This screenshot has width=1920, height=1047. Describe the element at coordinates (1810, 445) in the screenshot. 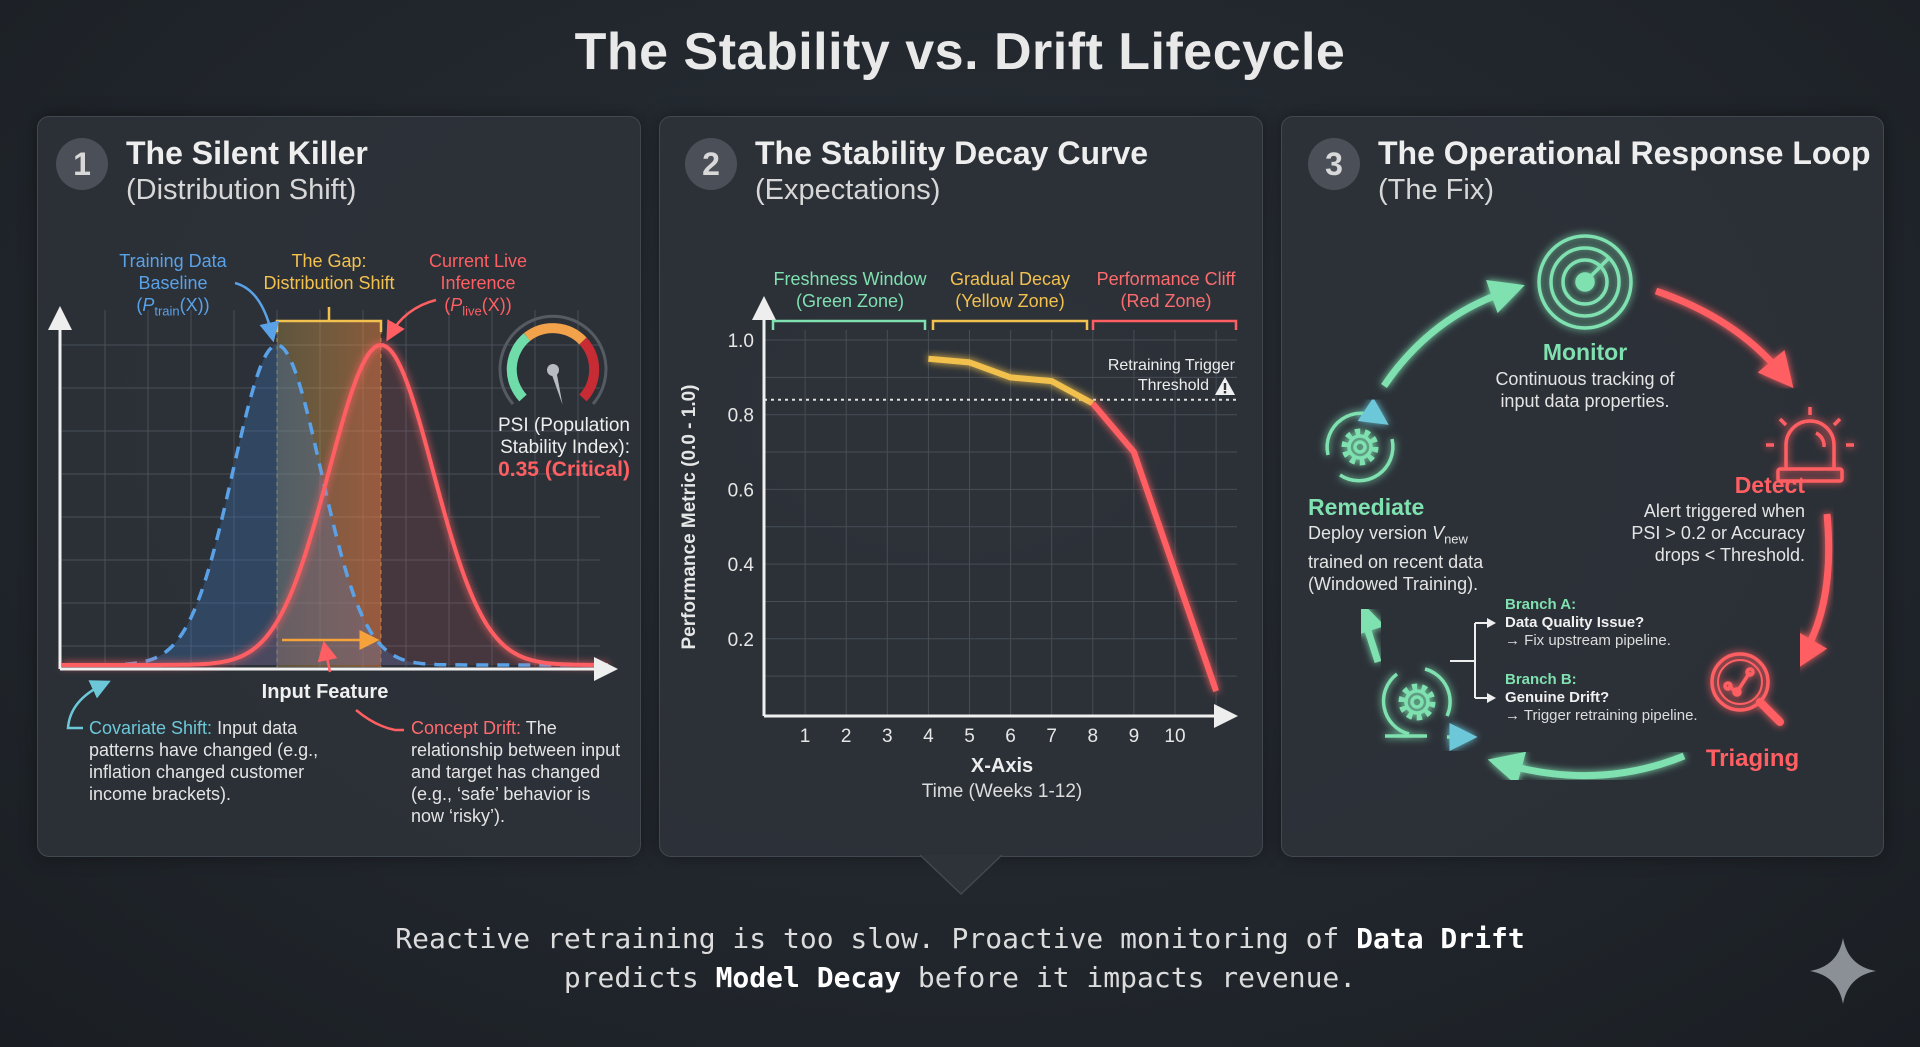

I see `siren-icon` at that location.